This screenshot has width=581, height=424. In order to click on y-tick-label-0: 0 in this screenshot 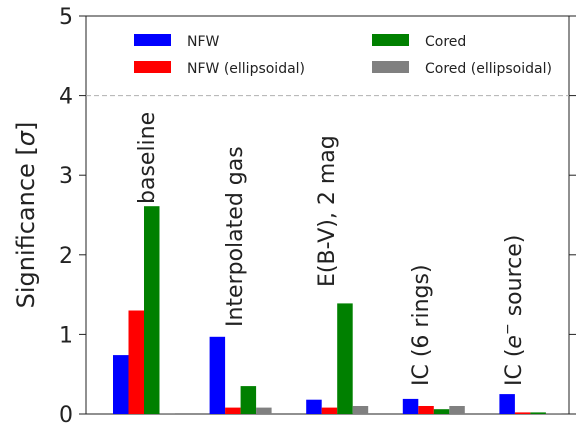, I will do `click(66, 413)`.